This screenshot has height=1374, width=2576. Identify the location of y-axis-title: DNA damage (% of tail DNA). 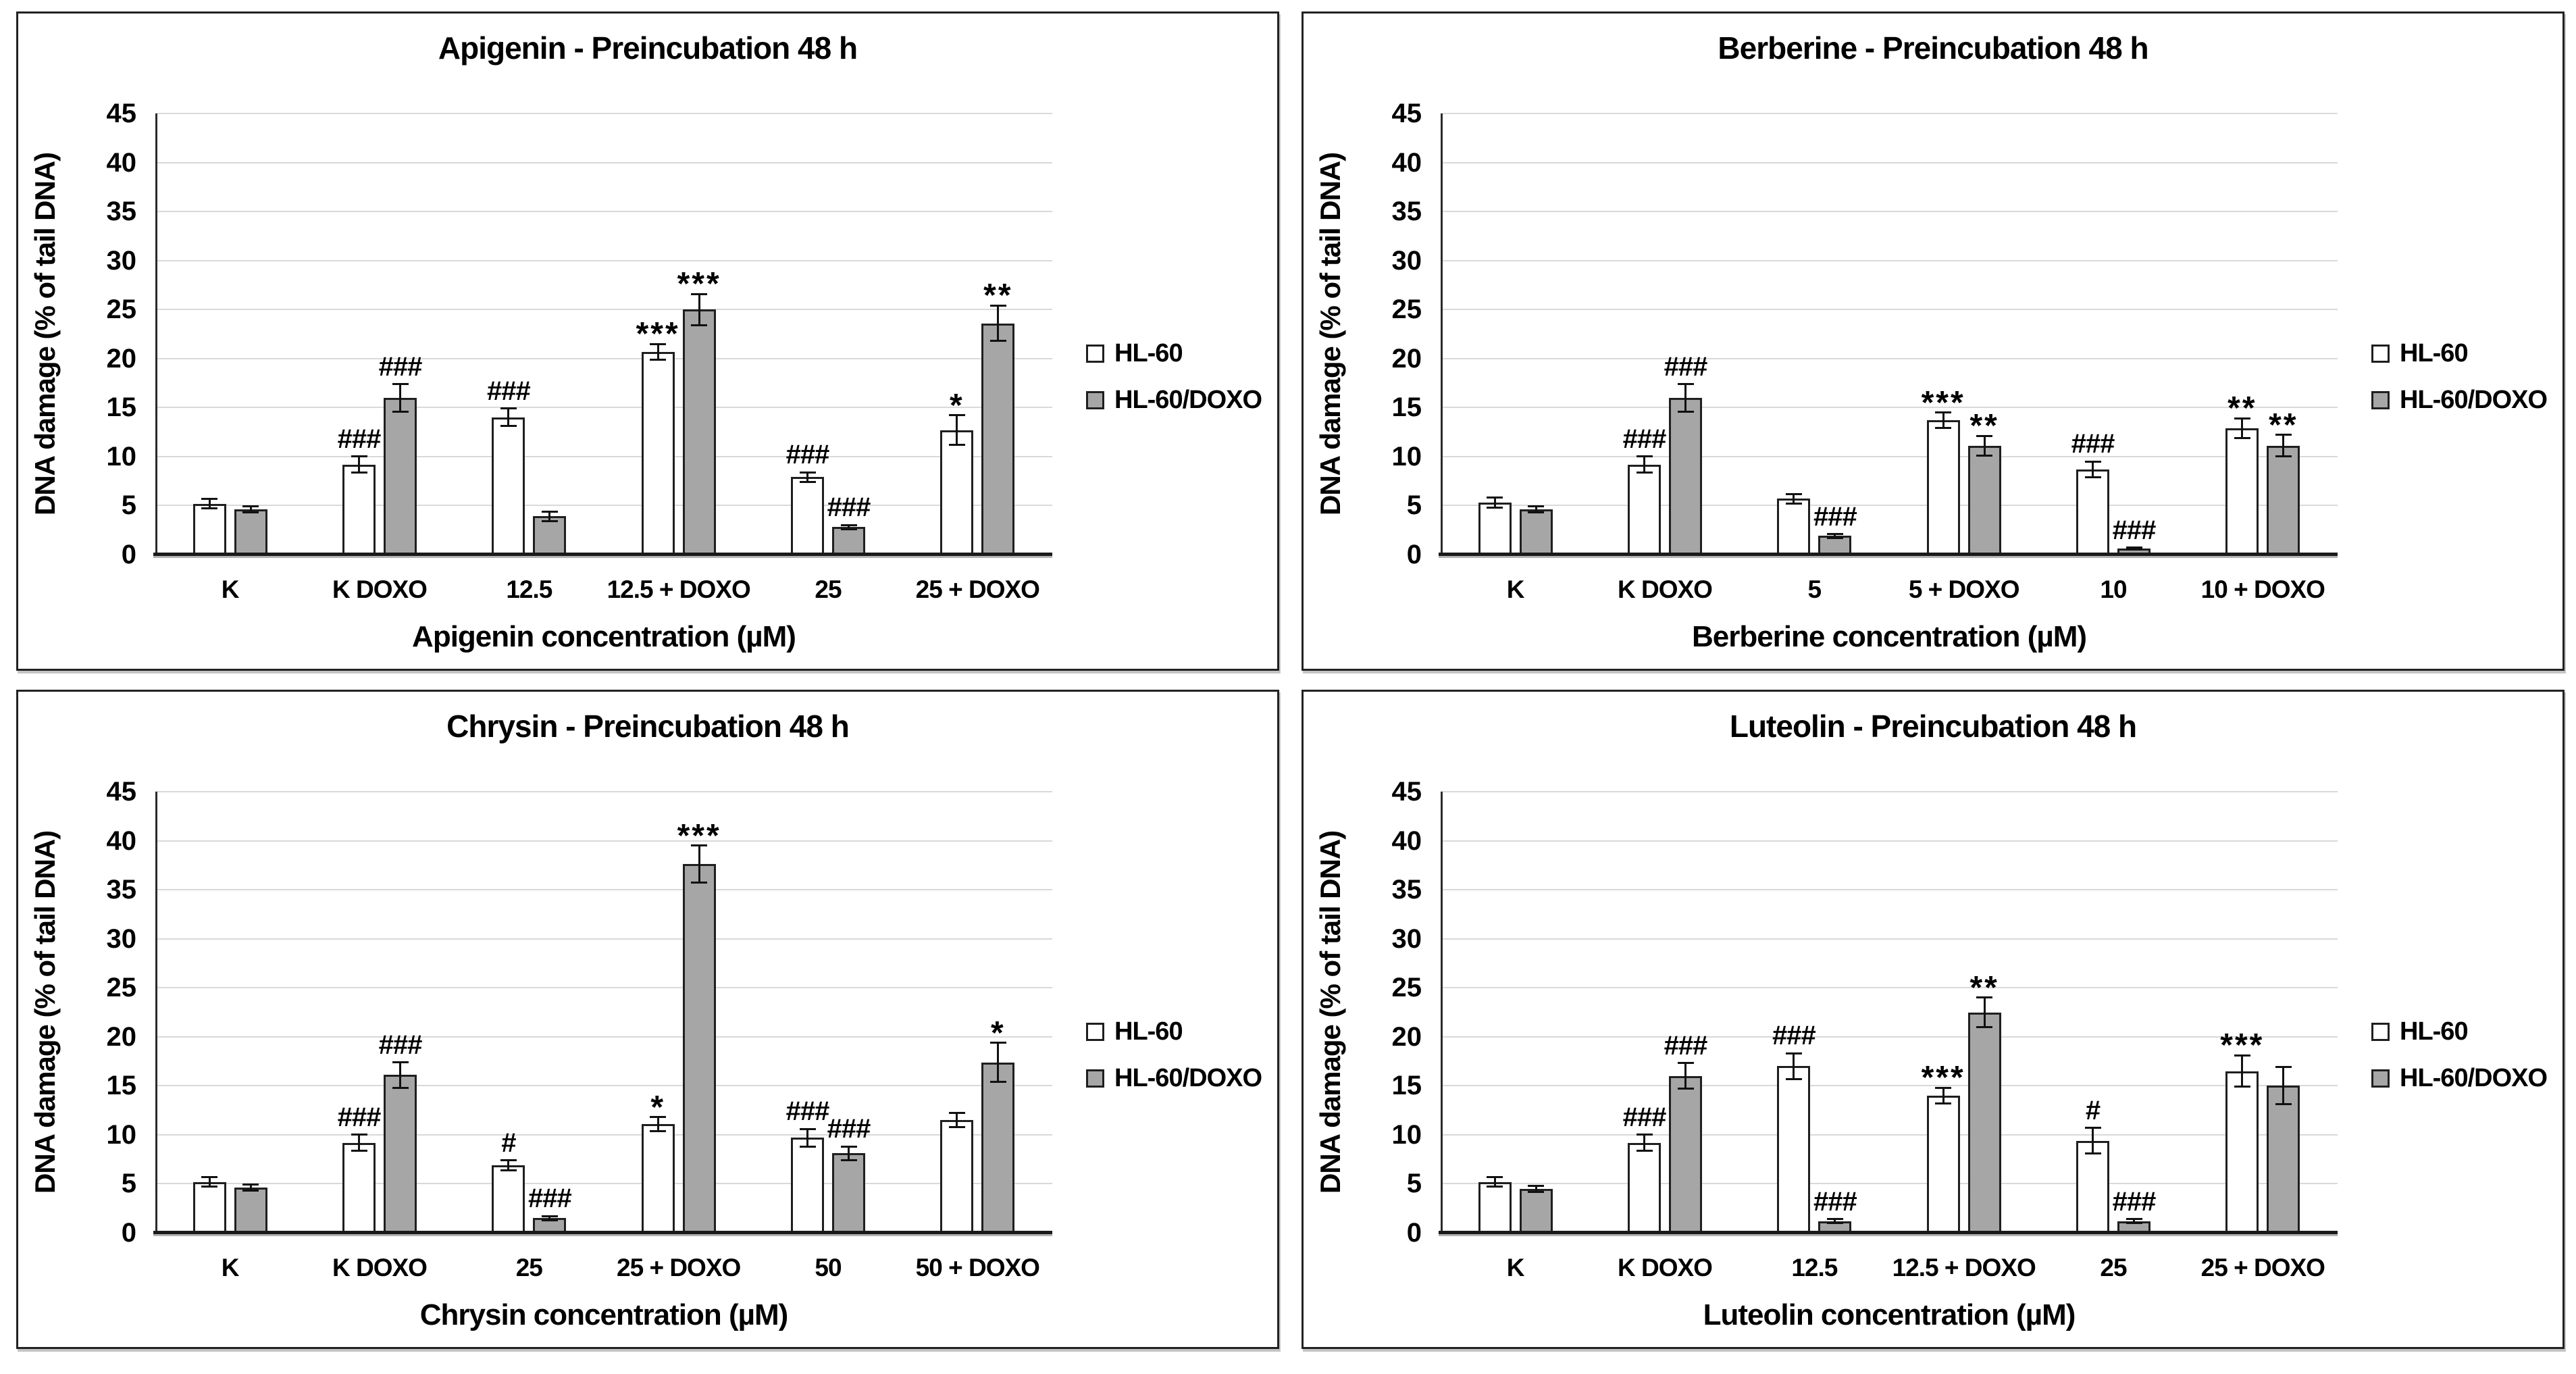
(1330, 1012).